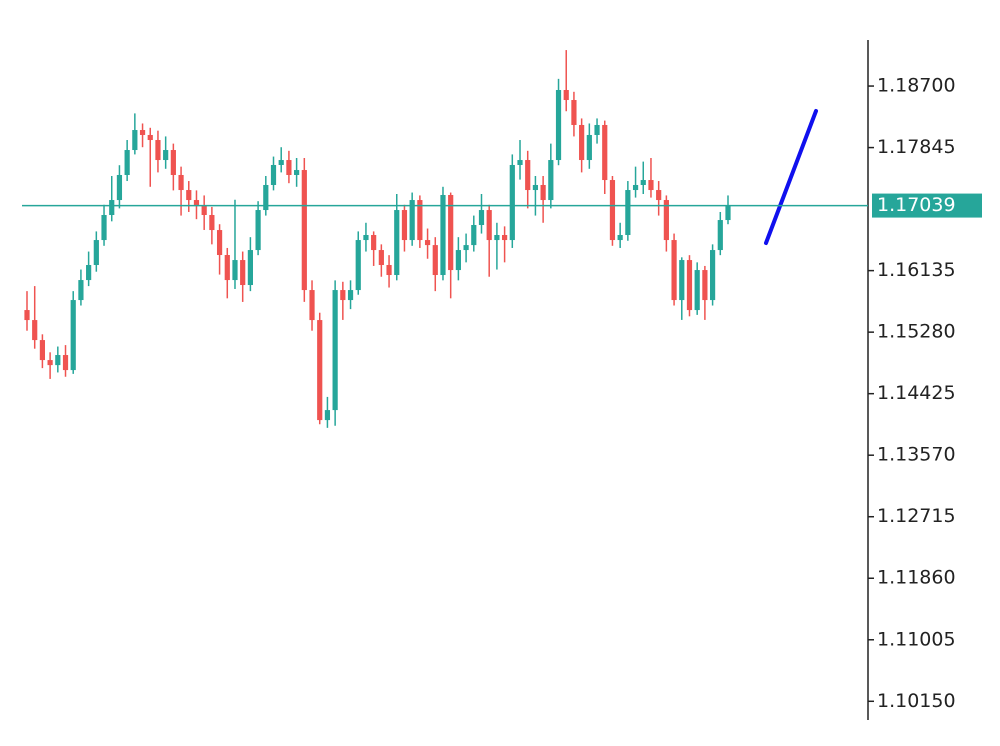  I want to click on y-tick-label: 1.18700, so click(916, 86).